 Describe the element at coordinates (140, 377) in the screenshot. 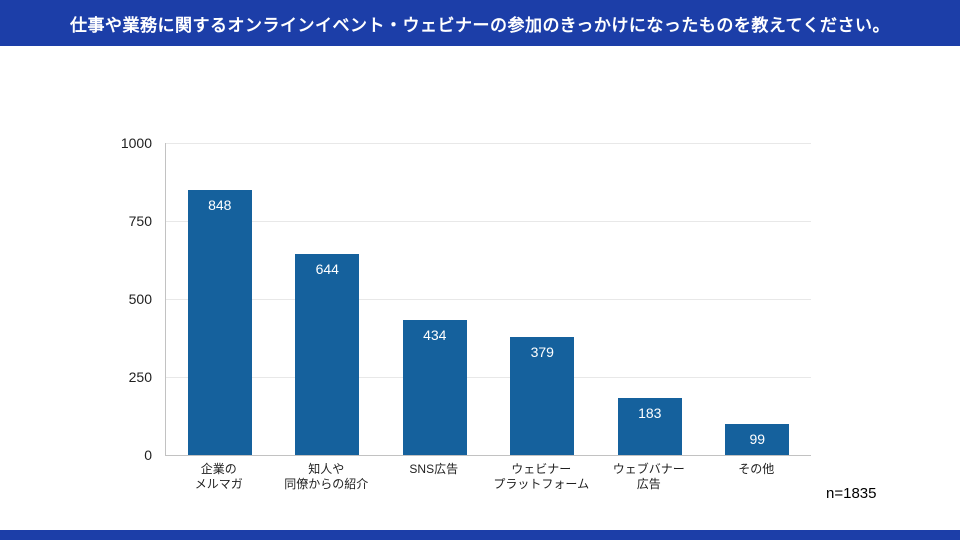

I see `y-tick-label: 250` at that location.